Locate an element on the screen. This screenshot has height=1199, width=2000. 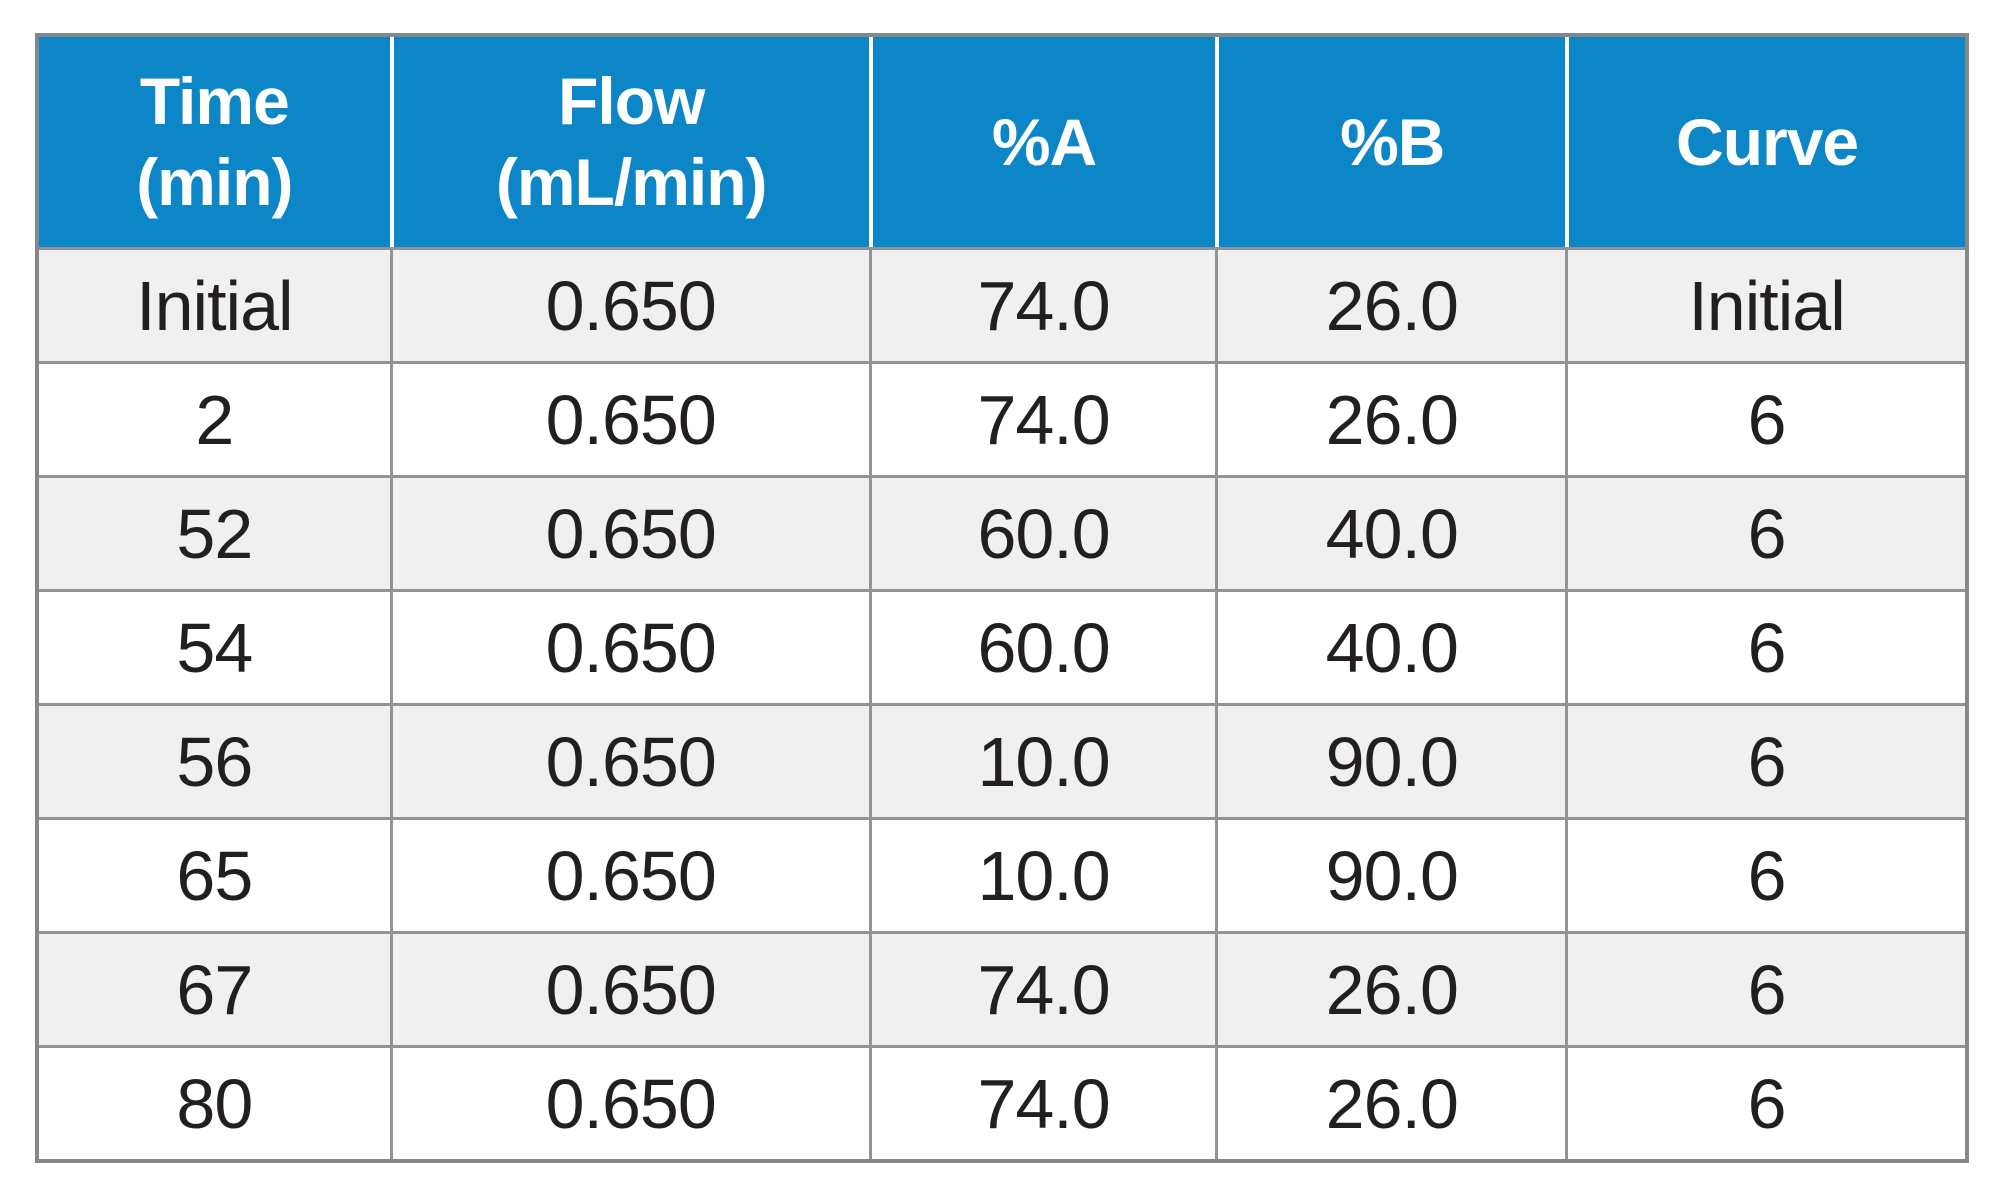
cell-time: 65 is located at coordinates (214, 874).